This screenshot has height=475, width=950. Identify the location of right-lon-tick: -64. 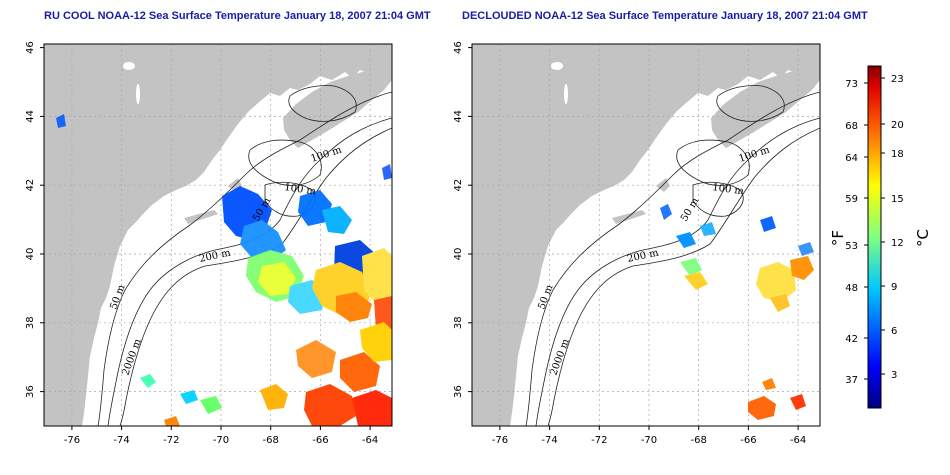
(798, 440).